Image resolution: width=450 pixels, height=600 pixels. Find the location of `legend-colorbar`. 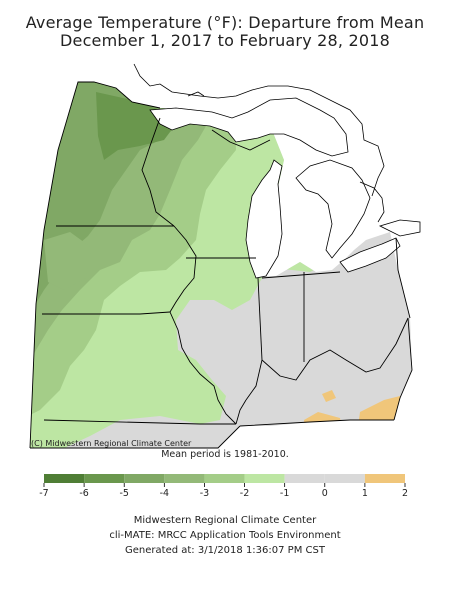

legend-colorbar is located at coordinates (224, 480).